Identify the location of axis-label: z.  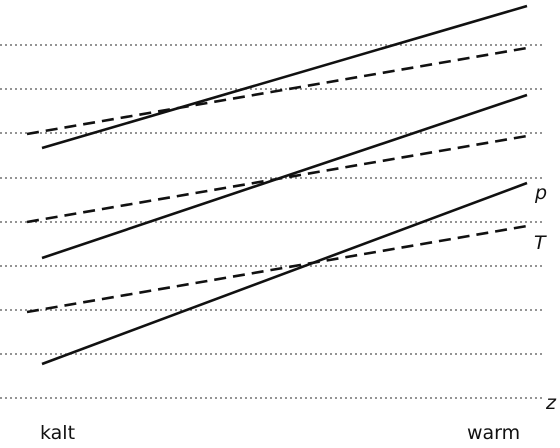
(551, 403).